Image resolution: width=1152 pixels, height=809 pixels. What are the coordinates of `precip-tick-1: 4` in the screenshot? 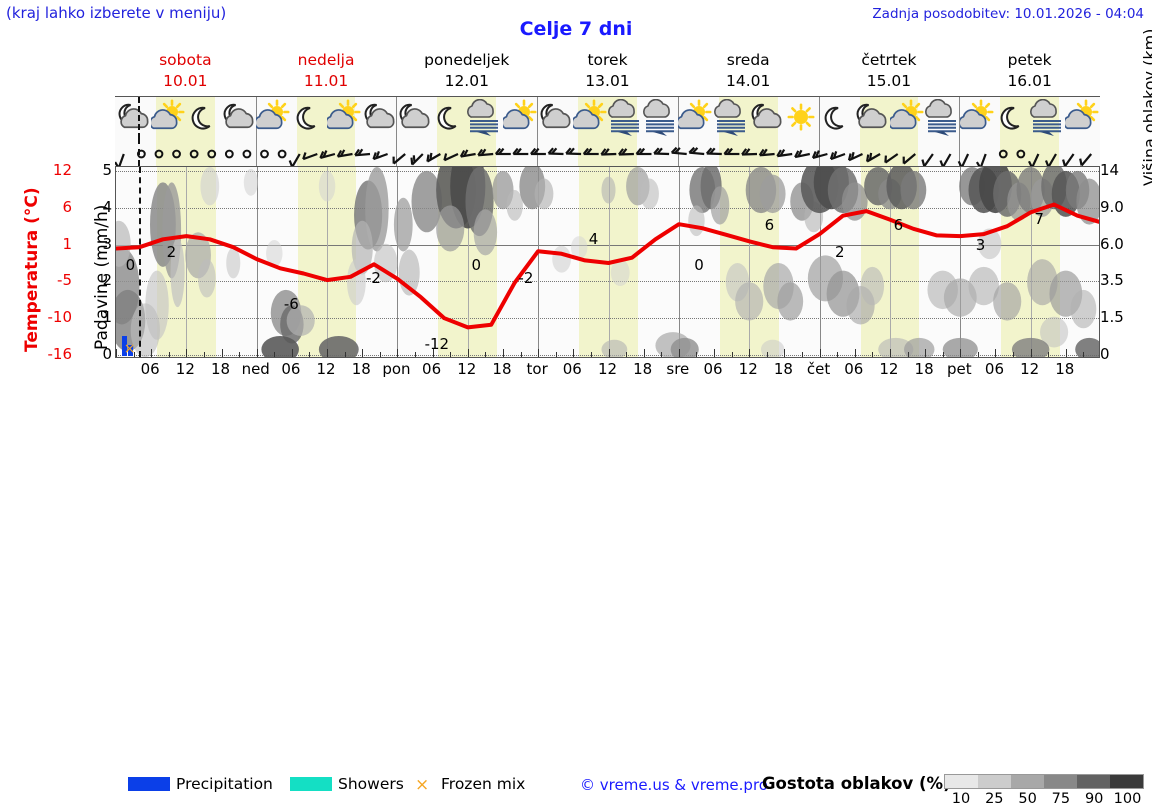 It's located at (104, 207).